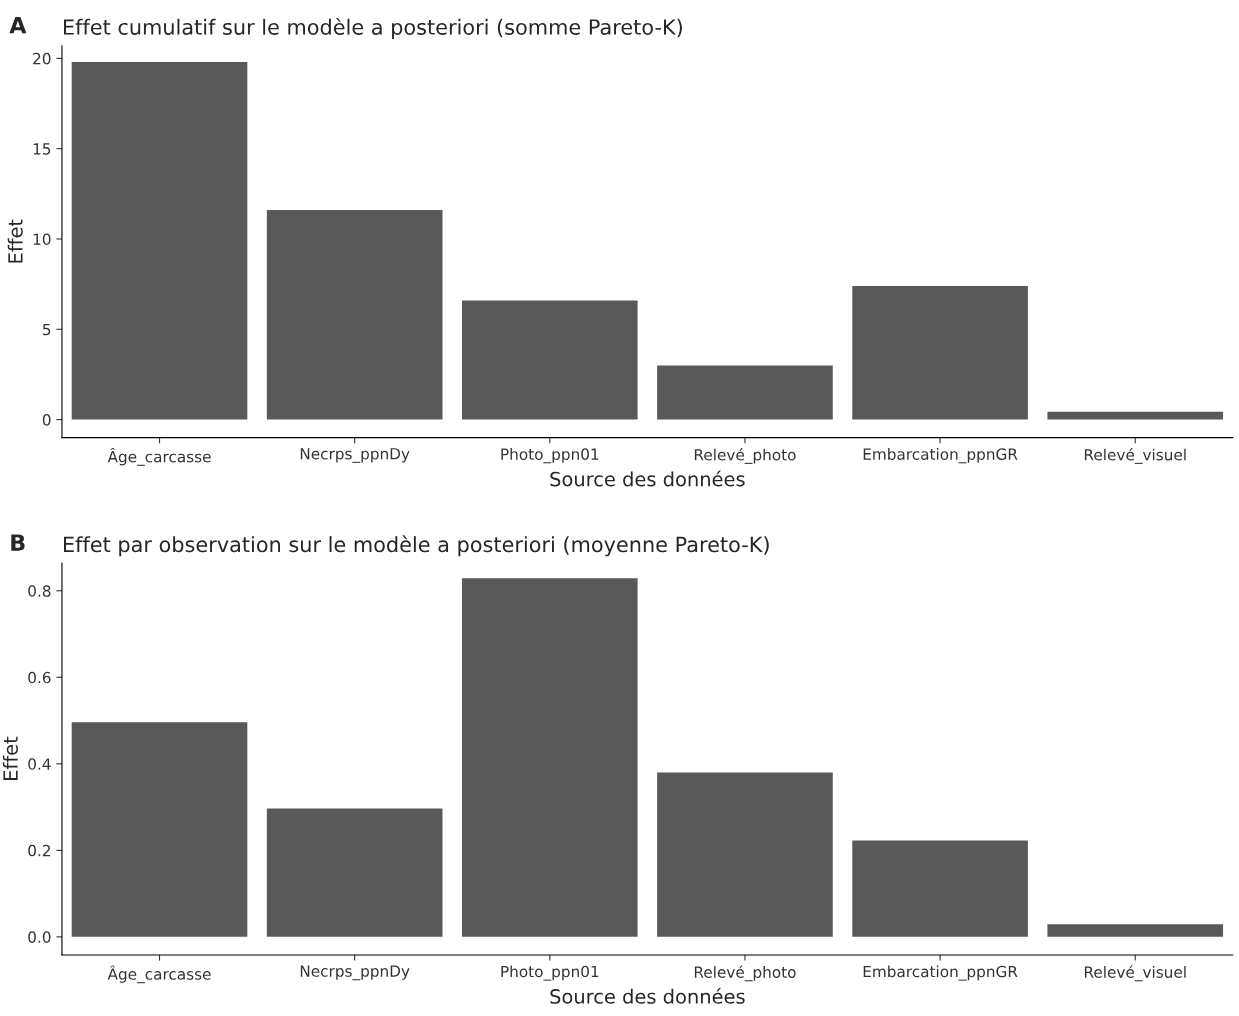 The image size is (1239, 1016). What do you see at coordinates (416, 546) in the screenshot?
I see `chart-title: Effet par observation sur le modèle a posteriori (moyenne Pareto-K)` at bounding box center [416, 546].